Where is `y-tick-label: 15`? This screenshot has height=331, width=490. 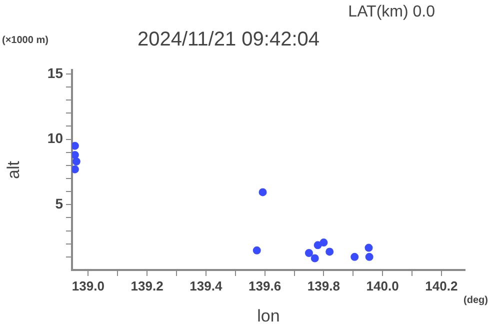
y-tick-label: 15 is located at coordinates (55, 72).